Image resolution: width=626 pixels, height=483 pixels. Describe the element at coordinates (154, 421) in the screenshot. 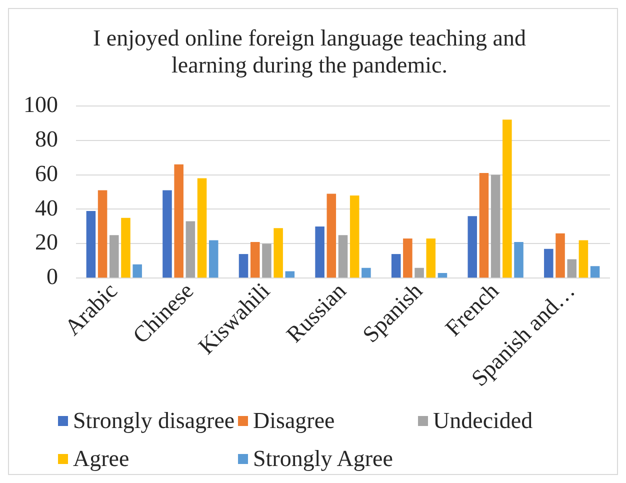

I see `legend-label: Strongly disagree` at that location.